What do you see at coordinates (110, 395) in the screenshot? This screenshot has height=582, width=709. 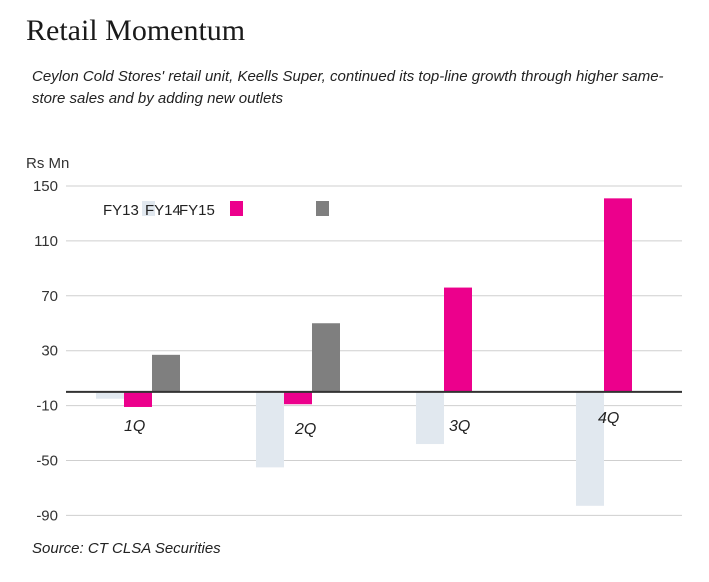 I see `bar-fy13-1q` at bounding box center [110, 395].